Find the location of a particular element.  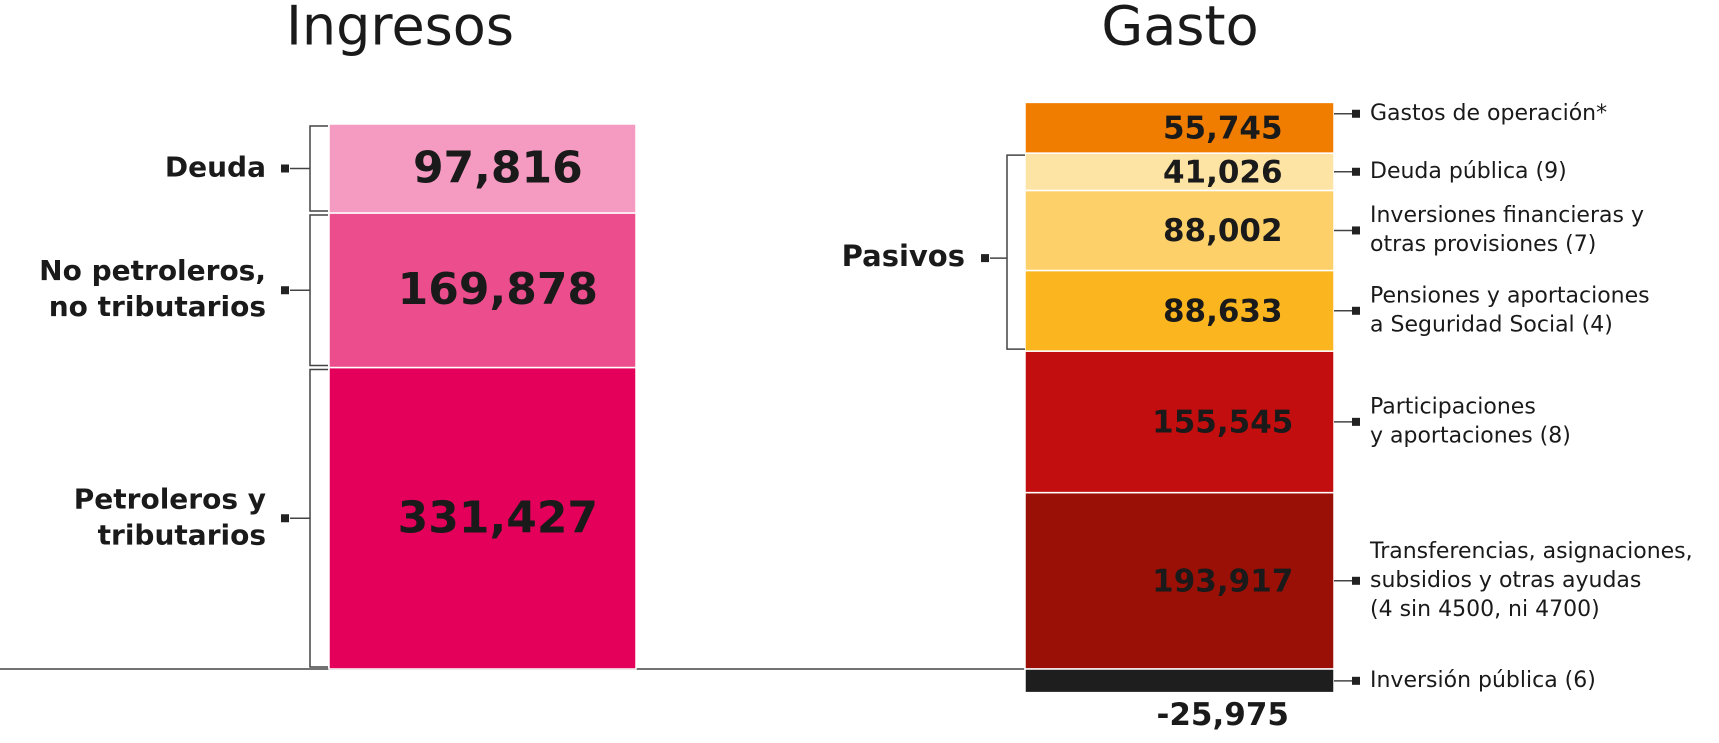

value-label: 88,633 is located at coordinates (1223, 311).